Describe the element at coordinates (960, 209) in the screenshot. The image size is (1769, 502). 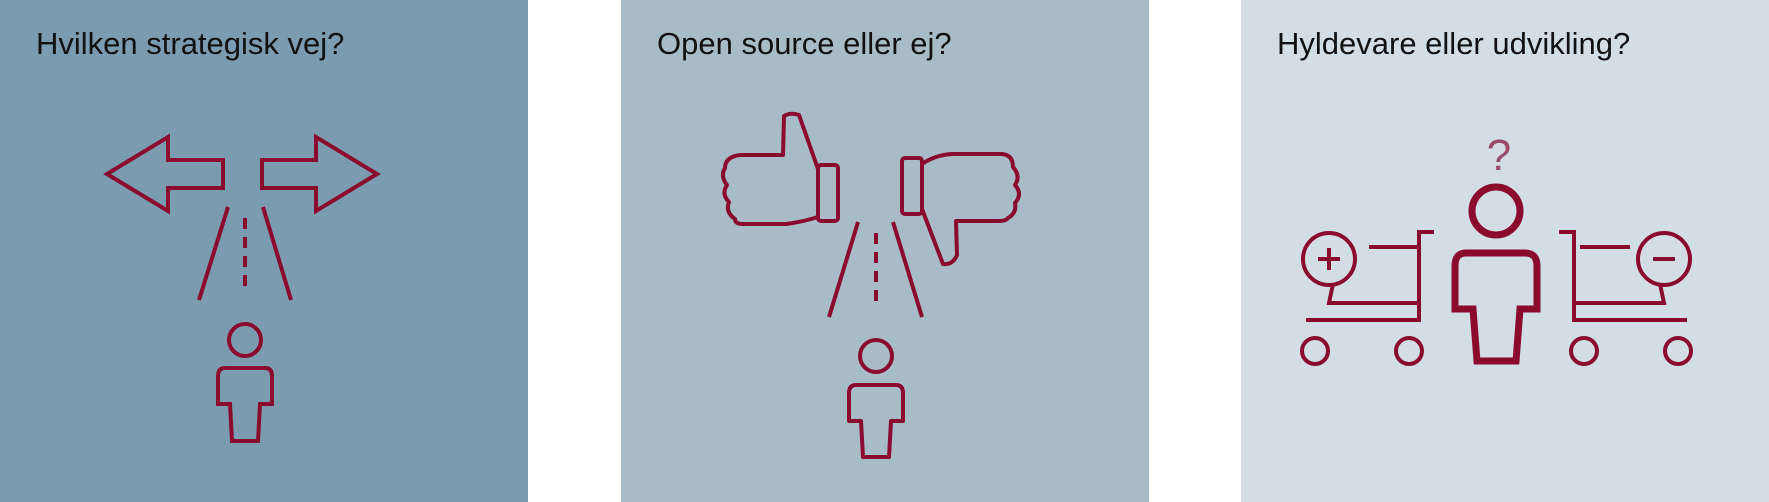
I see `thumbs-down-icon` at that location.